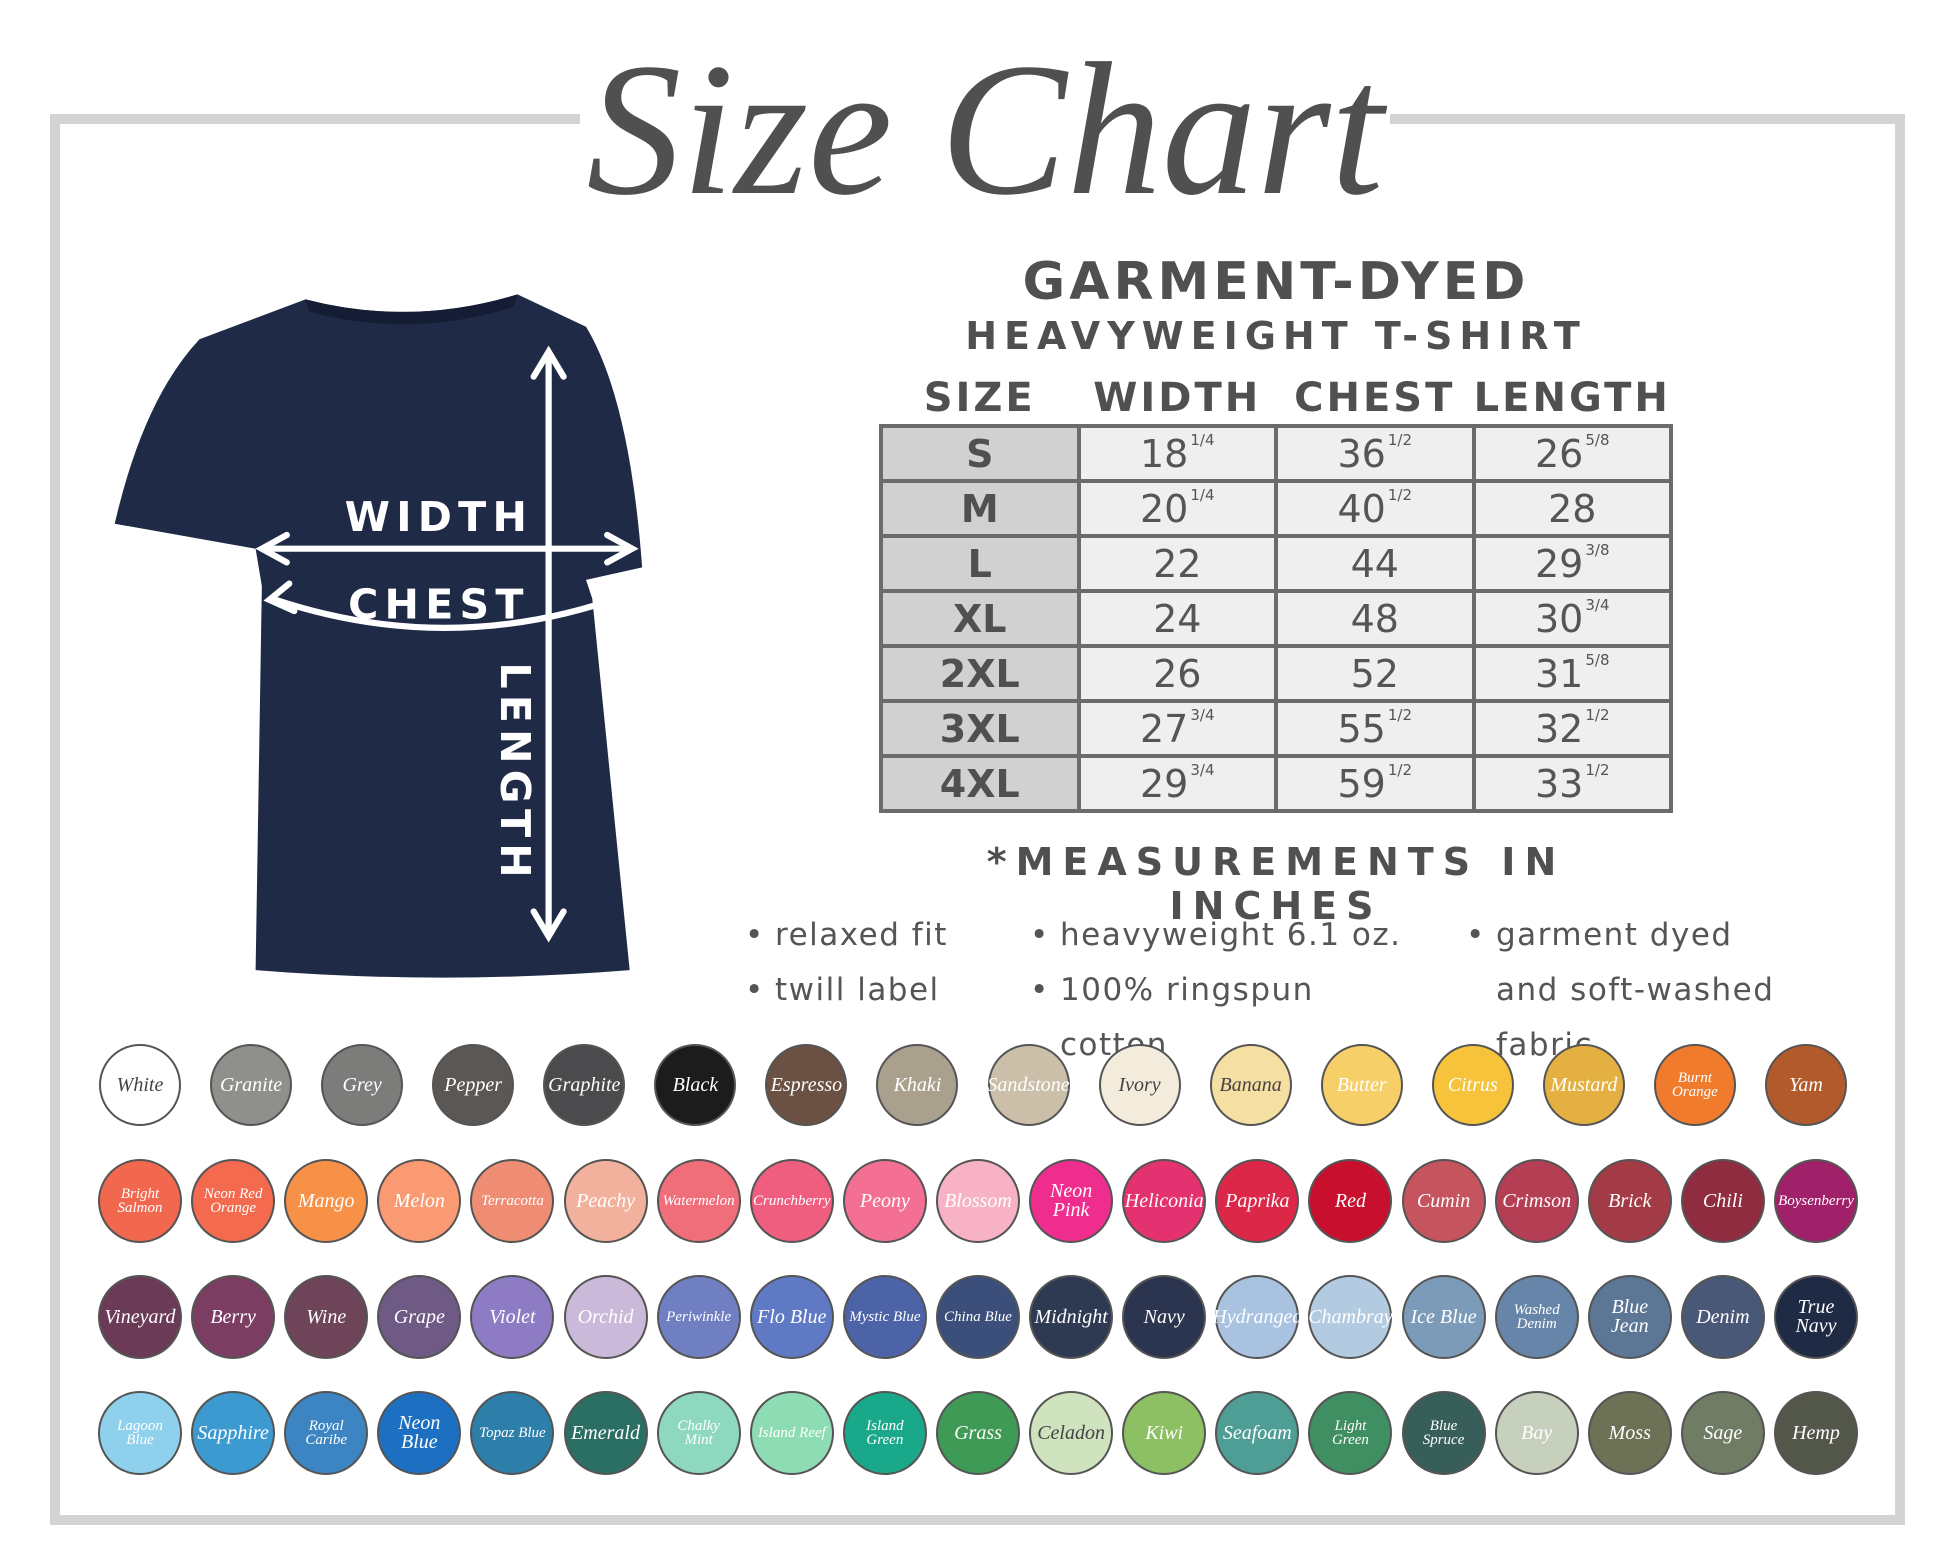 The height and width of the screenshot is (1557, 1946). What do you see at coordinates (1276, 336) in the screenshot?
I see `product-line2: HEAVYWEIGHT T-SHIRT` at bounding box center [1276, 336].